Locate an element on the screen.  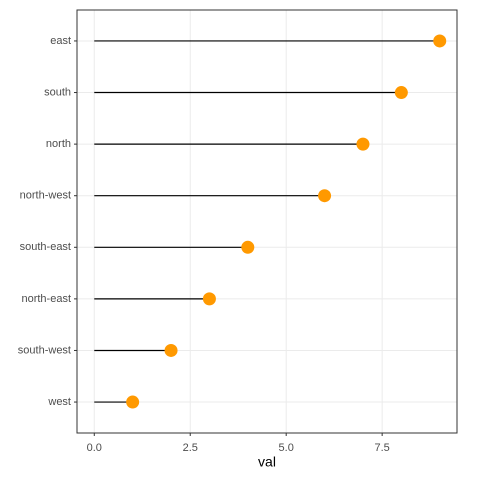
x-tick-label: 2.5 is located at coordinates (190, 448).